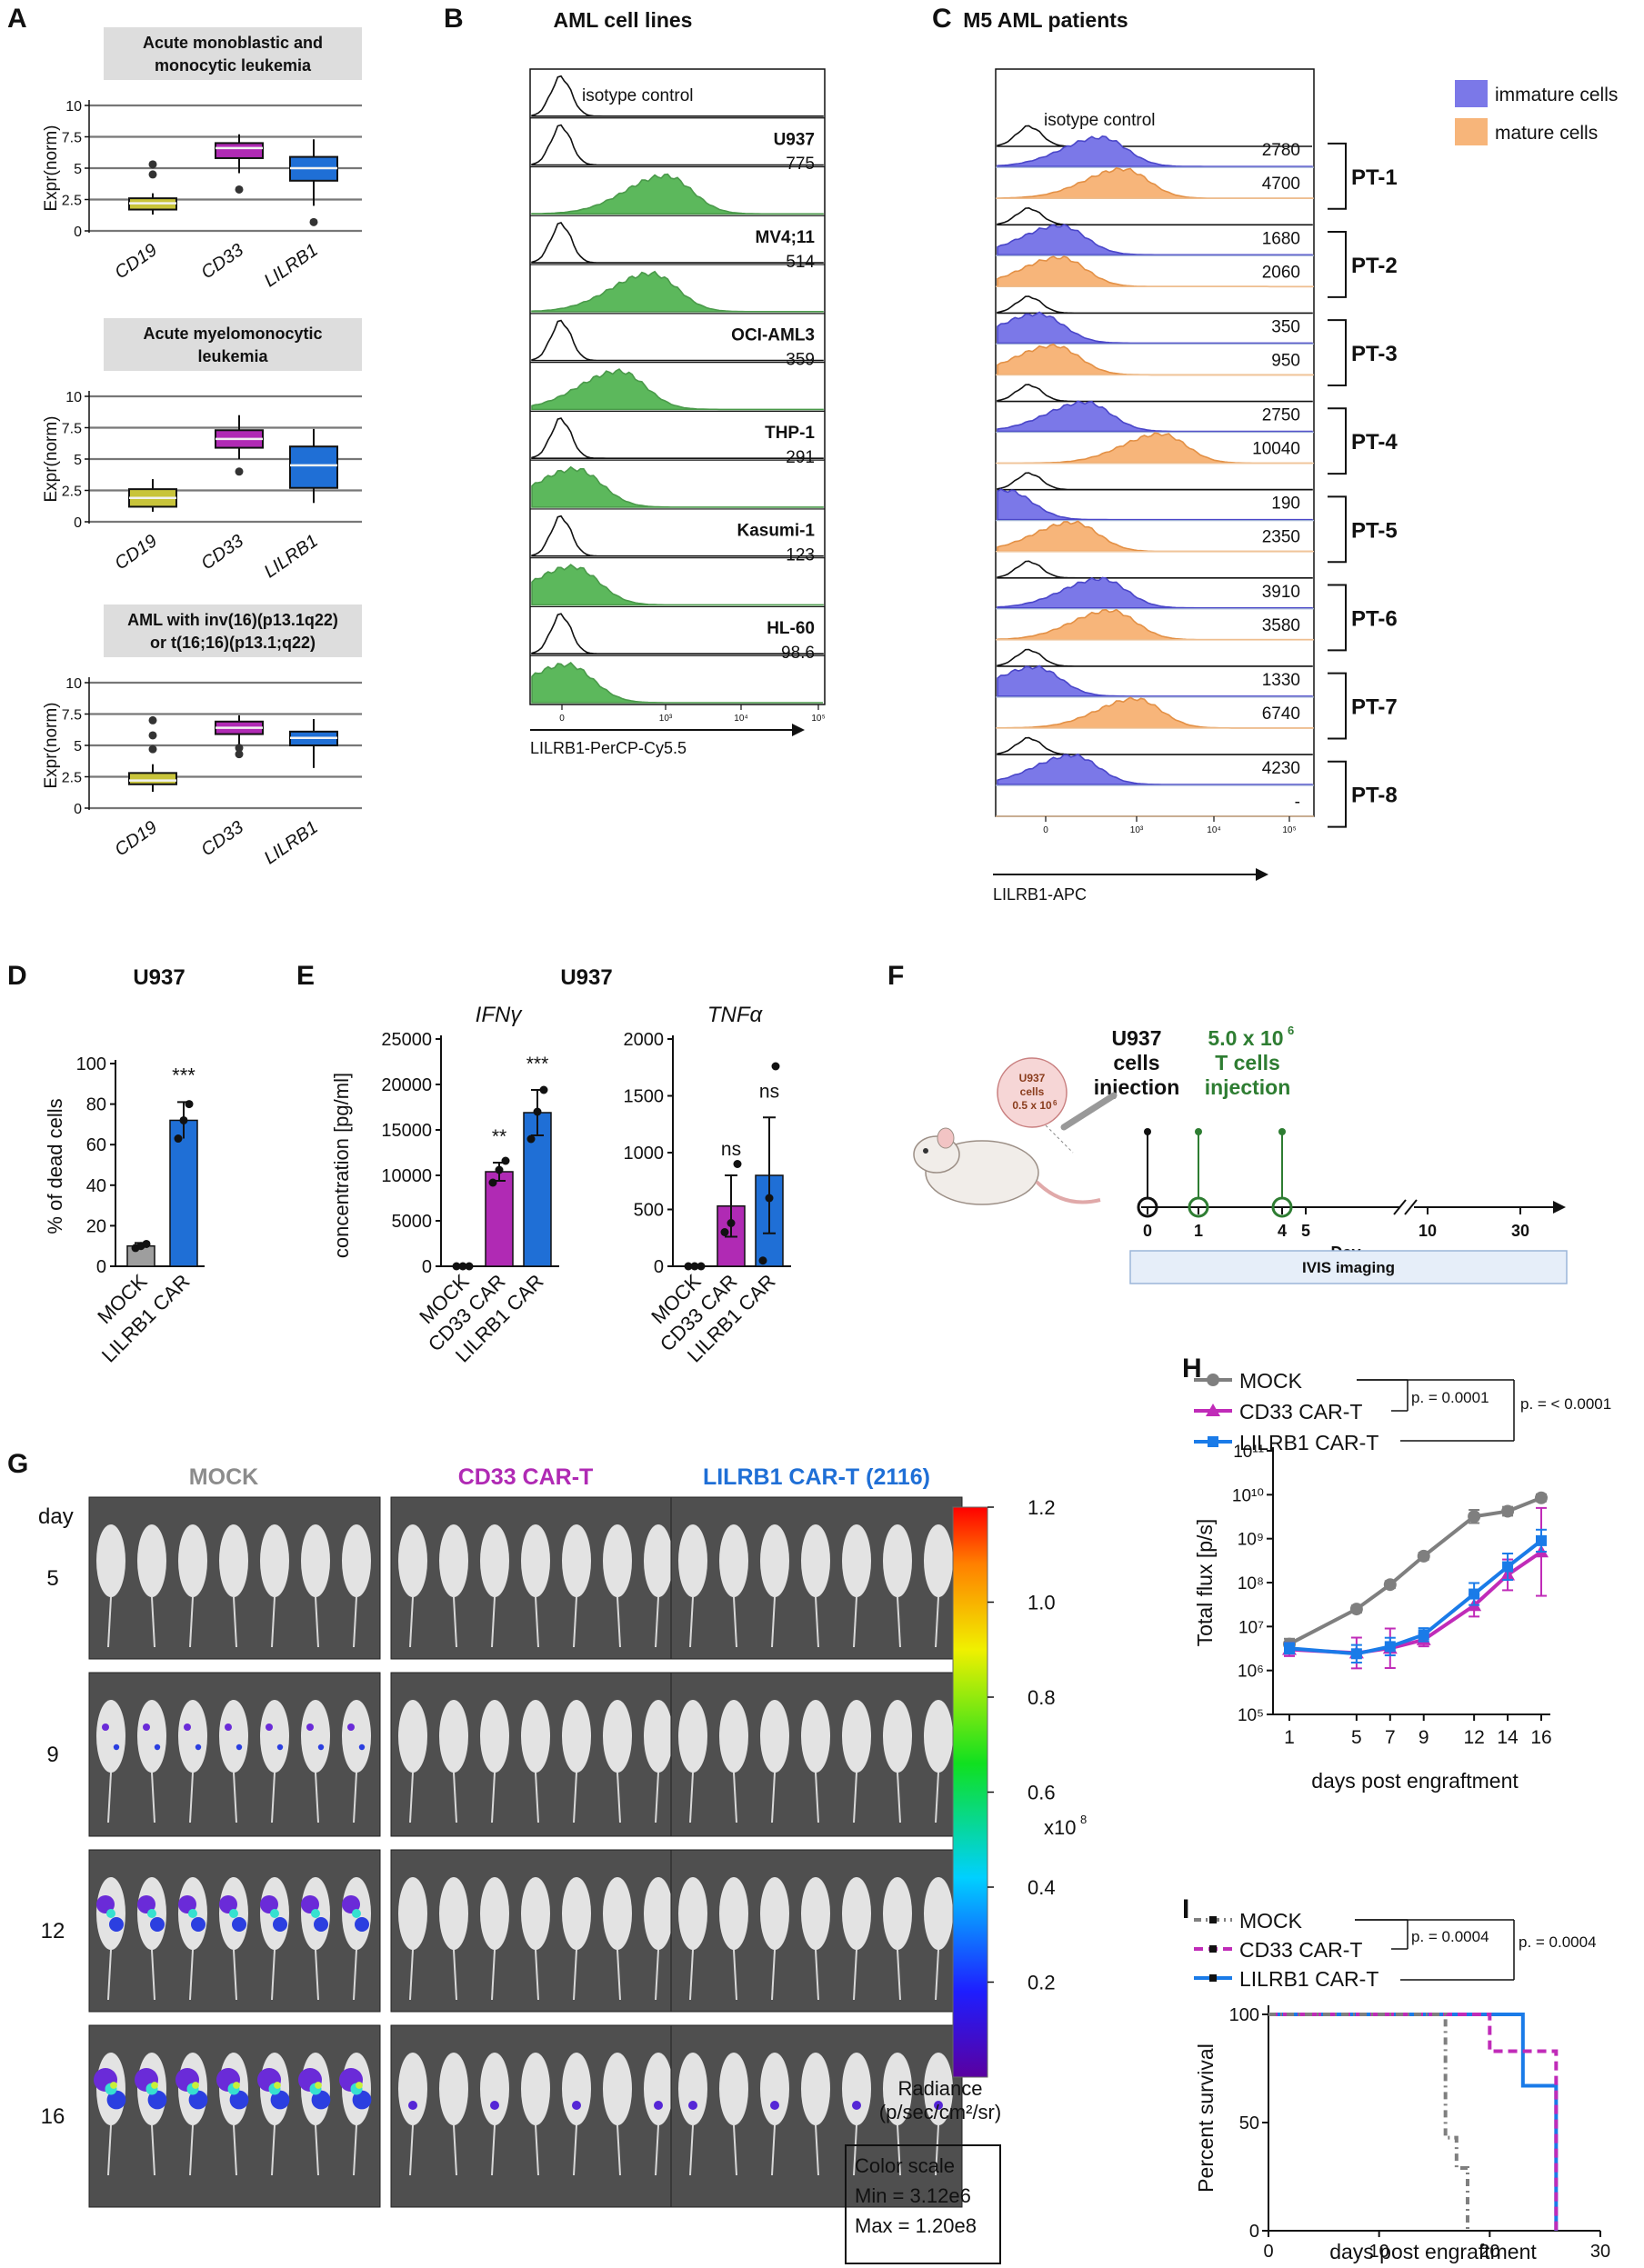  Describe the element at coordinates (536, 1578) in the screenshot. I see `ivis-image` at that location.